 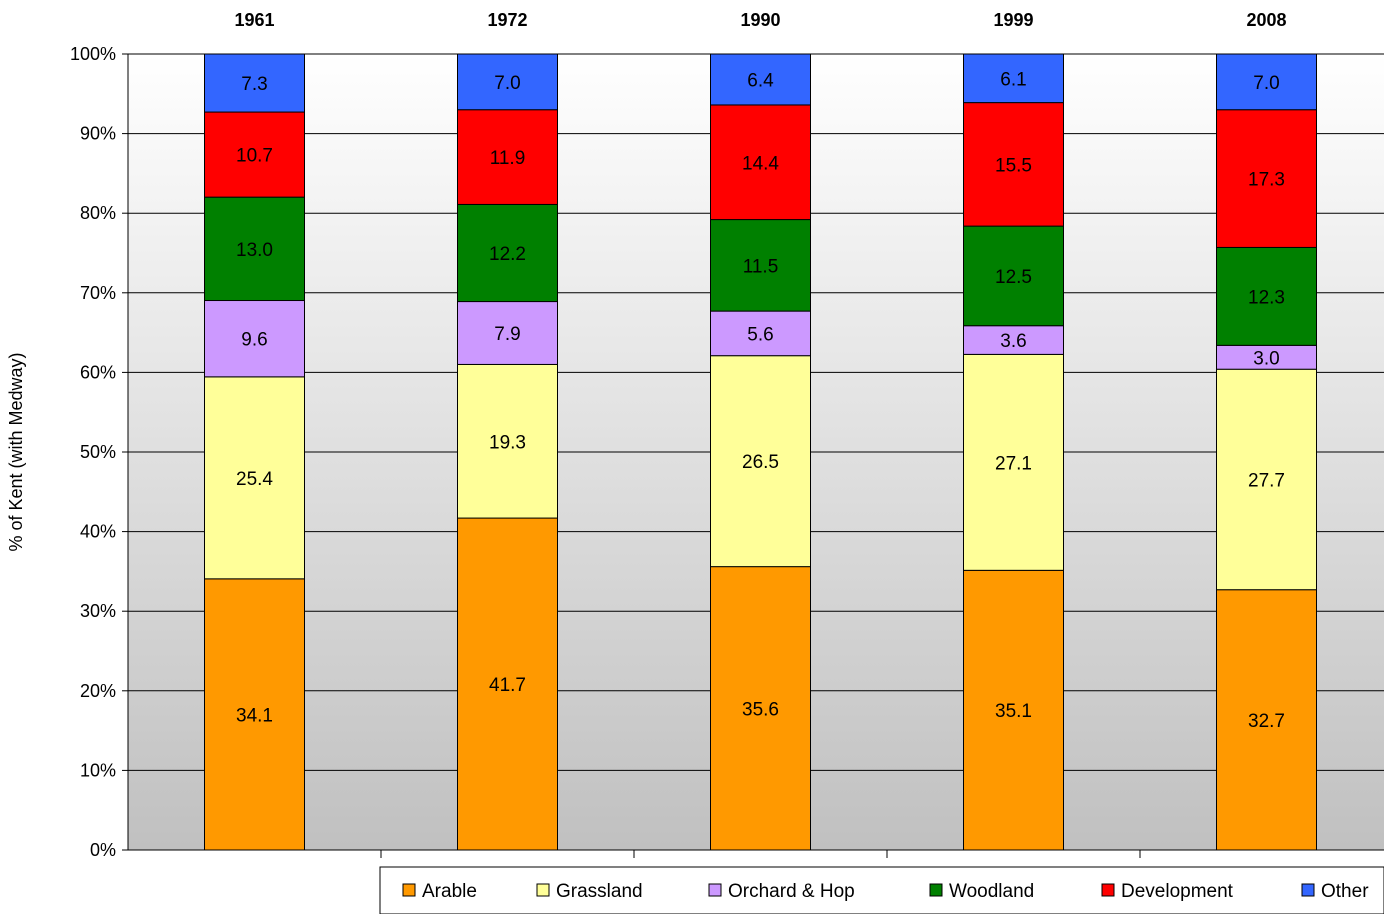 I want to click on data-label: 12.5, so click(x=1013, y=277).